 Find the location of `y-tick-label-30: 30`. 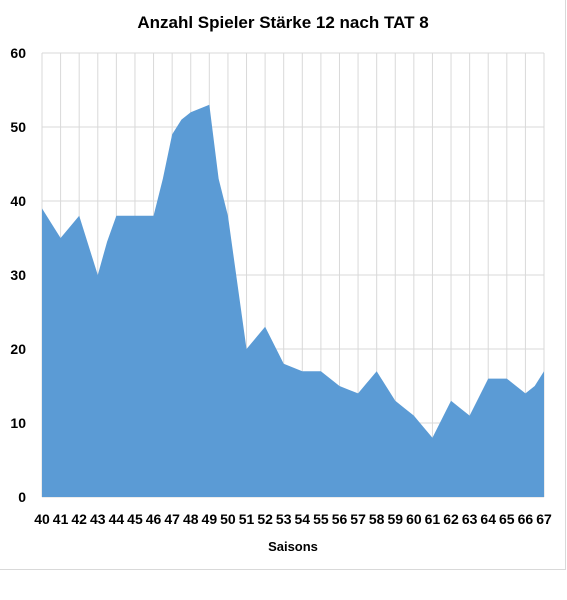

y-tick-label-30: 30 is located at coordinates (18, 275).